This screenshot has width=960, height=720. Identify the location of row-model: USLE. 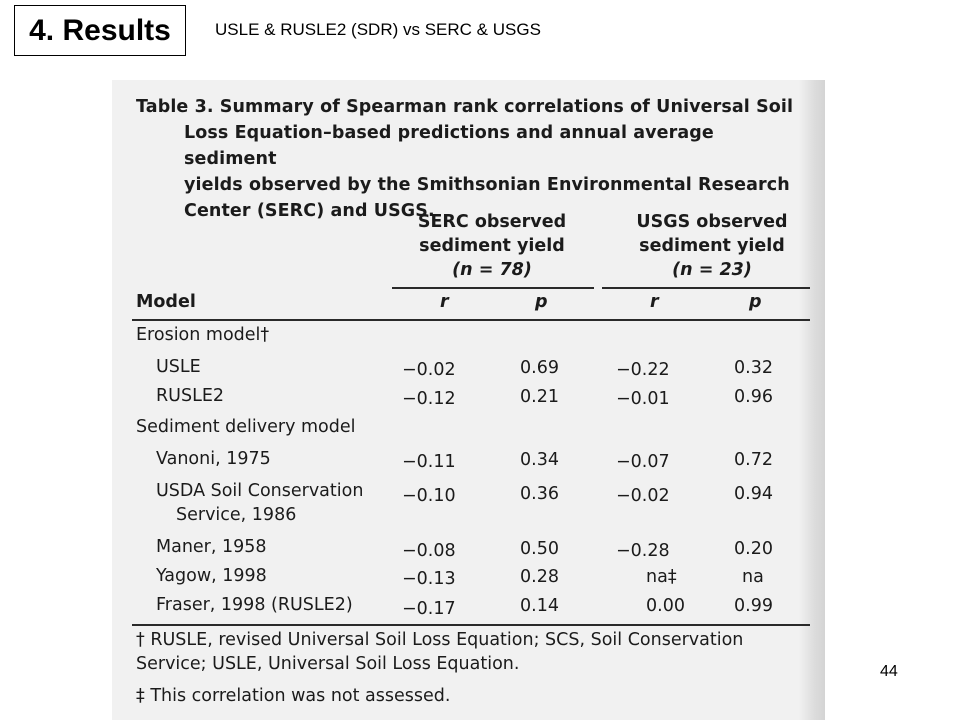
(178, 367).